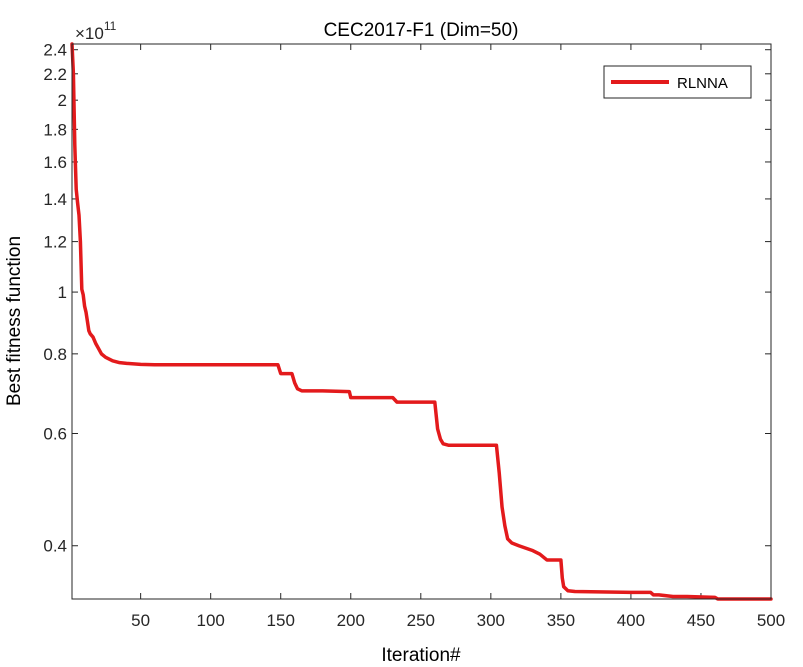 The height and width of the screenshot is (667, 803). What do you see at coordinates (491, 620) in the screenshot?
I see `x-tick-label: 300` at bounding box center [491, 620].